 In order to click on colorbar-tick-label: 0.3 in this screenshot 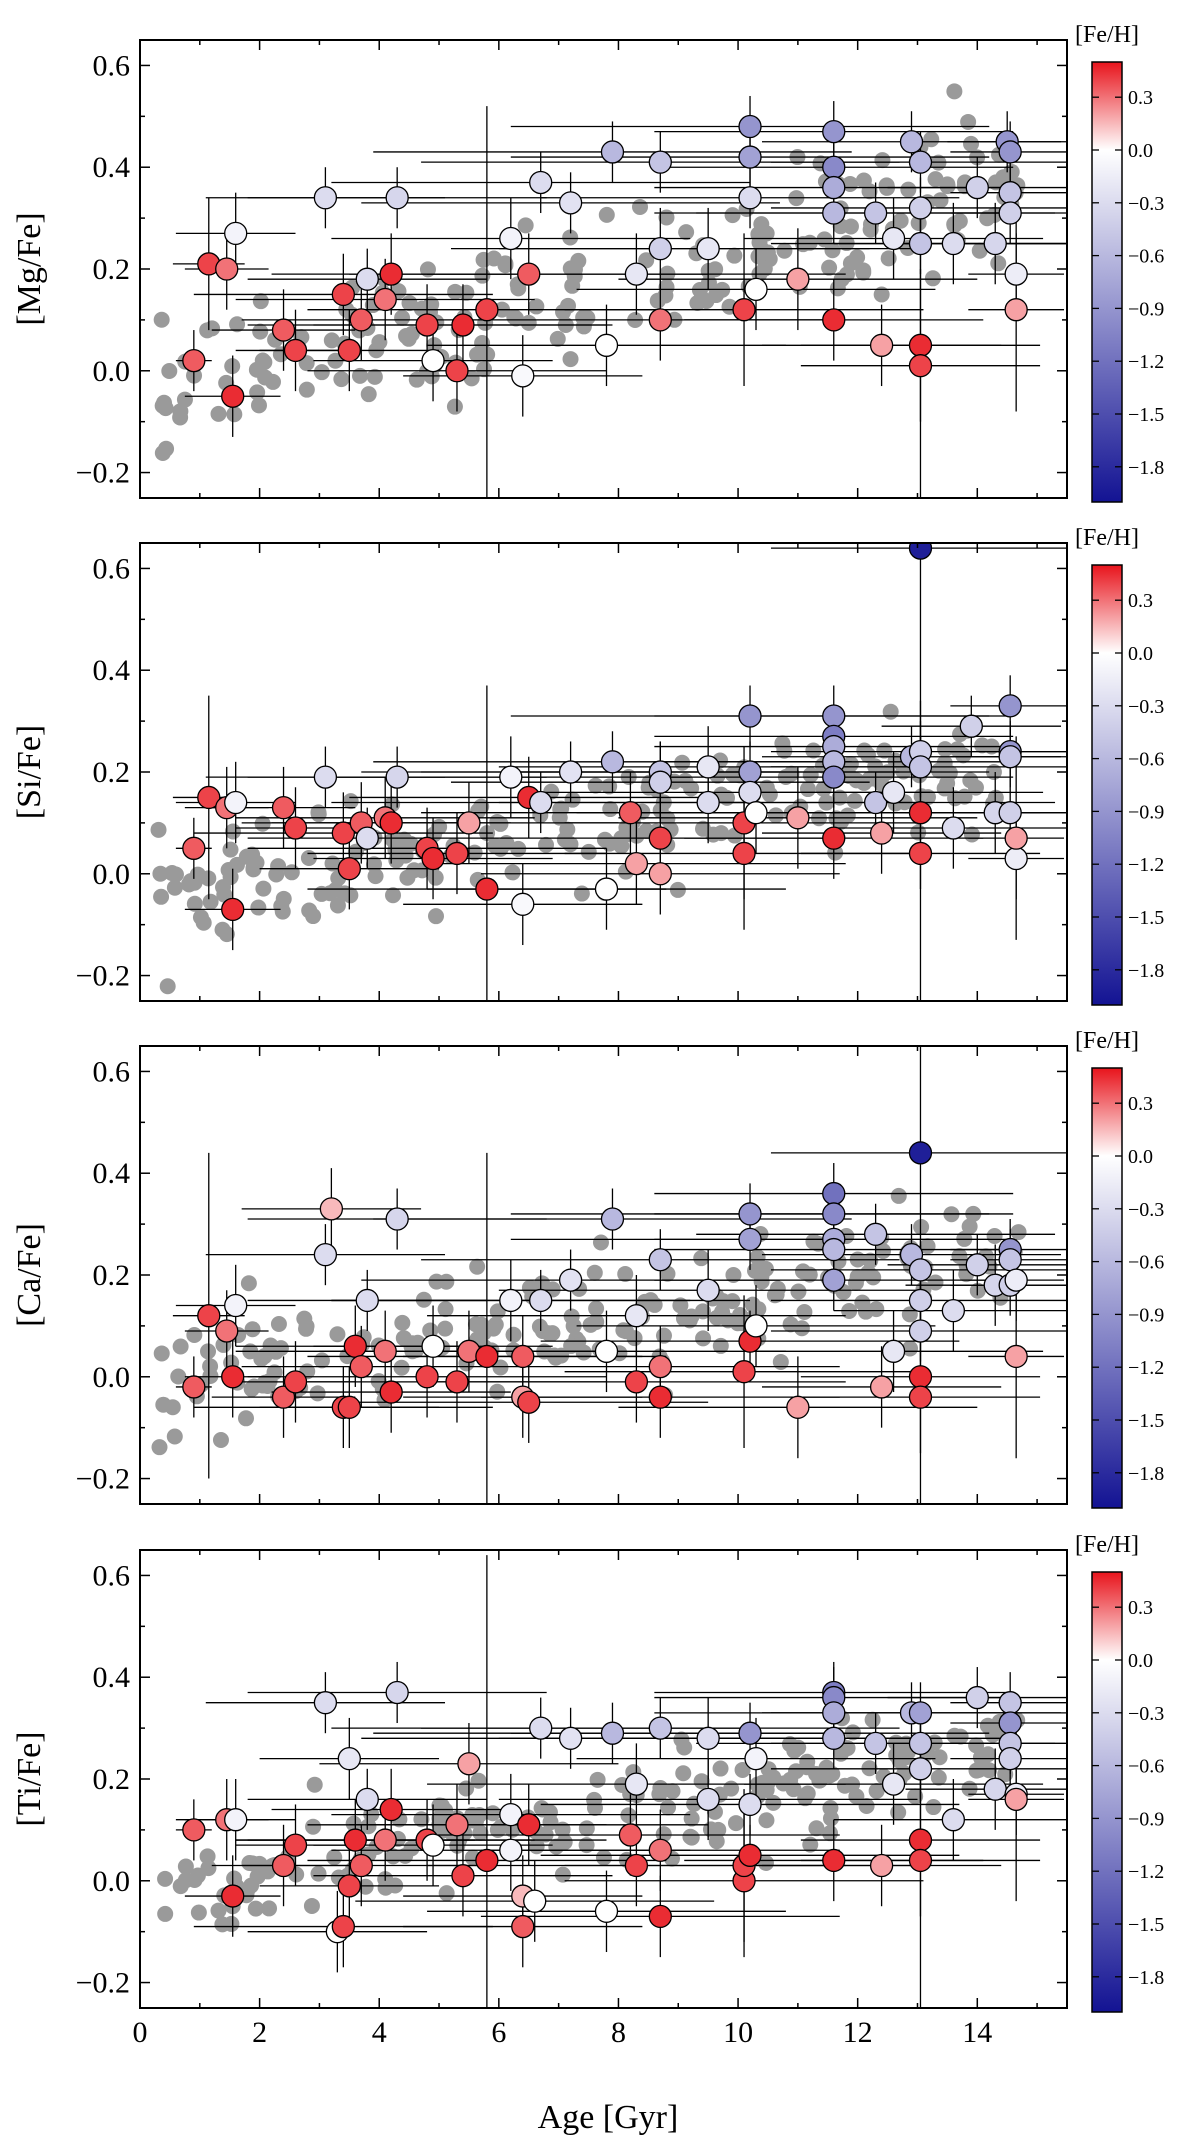, I will do `click(1140, 1608)`.